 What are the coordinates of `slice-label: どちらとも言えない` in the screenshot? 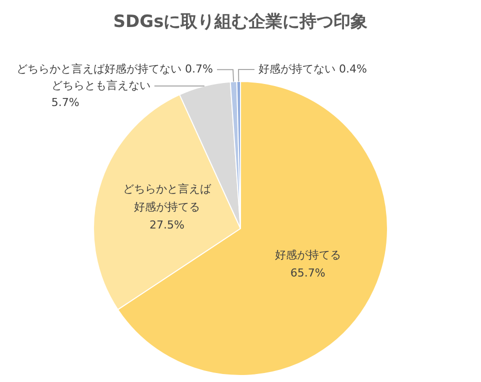 It's located at (100, 85).